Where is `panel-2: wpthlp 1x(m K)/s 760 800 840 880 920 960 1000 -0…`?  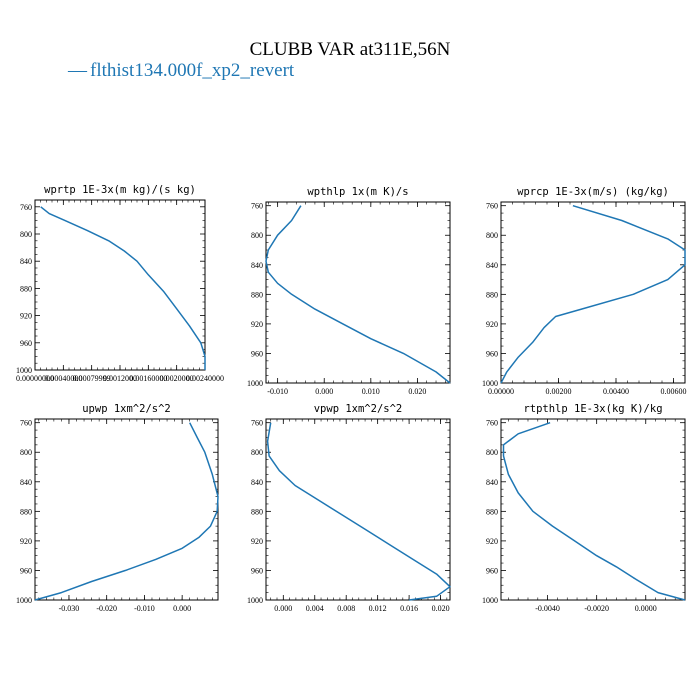
panel-2: wpthlp 1x(m K)/s 760 800 840 880 920 960 1000 -0… is located at coordinates (349, 291).